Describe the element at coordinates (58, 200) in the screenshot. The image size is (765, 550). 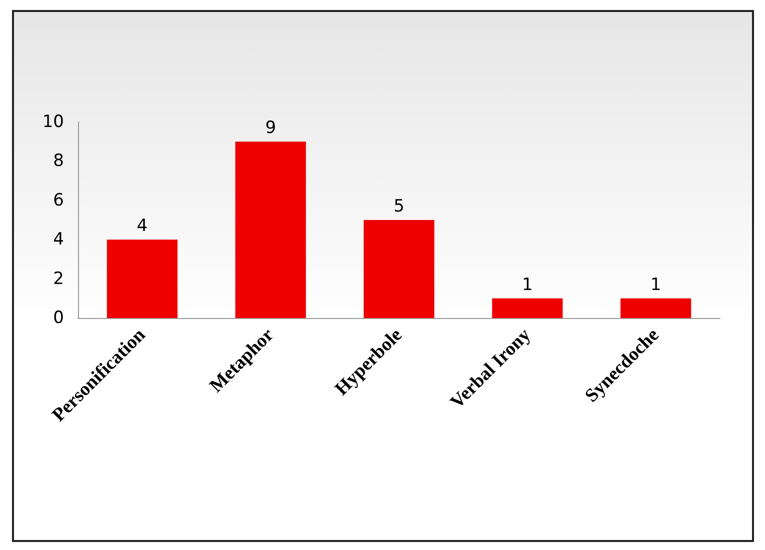
I see `y-tick-label: 6` at that location.